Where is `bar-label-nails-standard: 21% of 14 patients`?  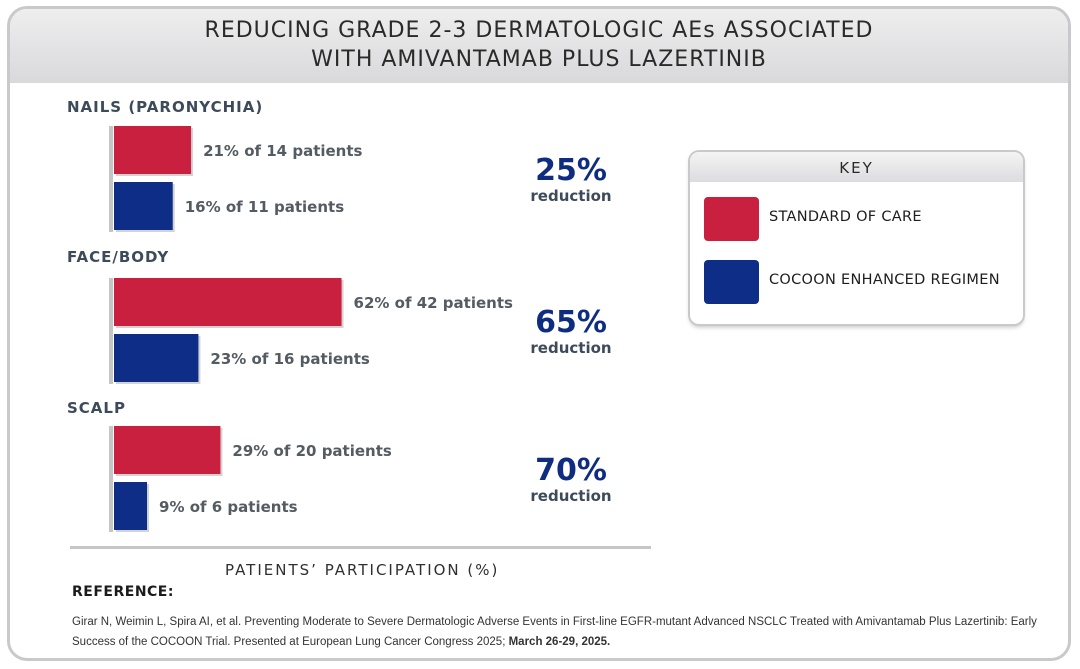
bar-label-nails-standard: 21% of 14 patients is located at coordinates (282, 151).